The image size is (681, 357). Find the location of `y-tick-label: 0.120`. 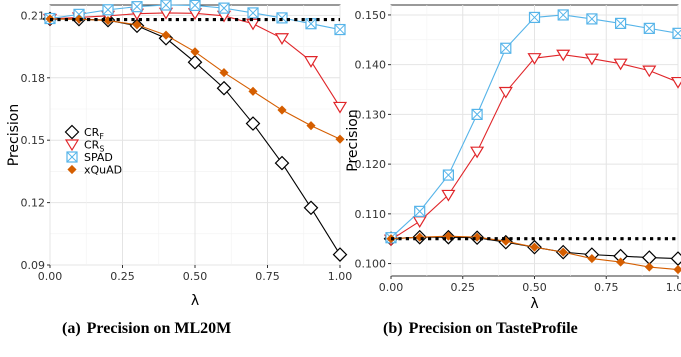

y-tick-label: 0.120 is located at coordinates (371, 164).